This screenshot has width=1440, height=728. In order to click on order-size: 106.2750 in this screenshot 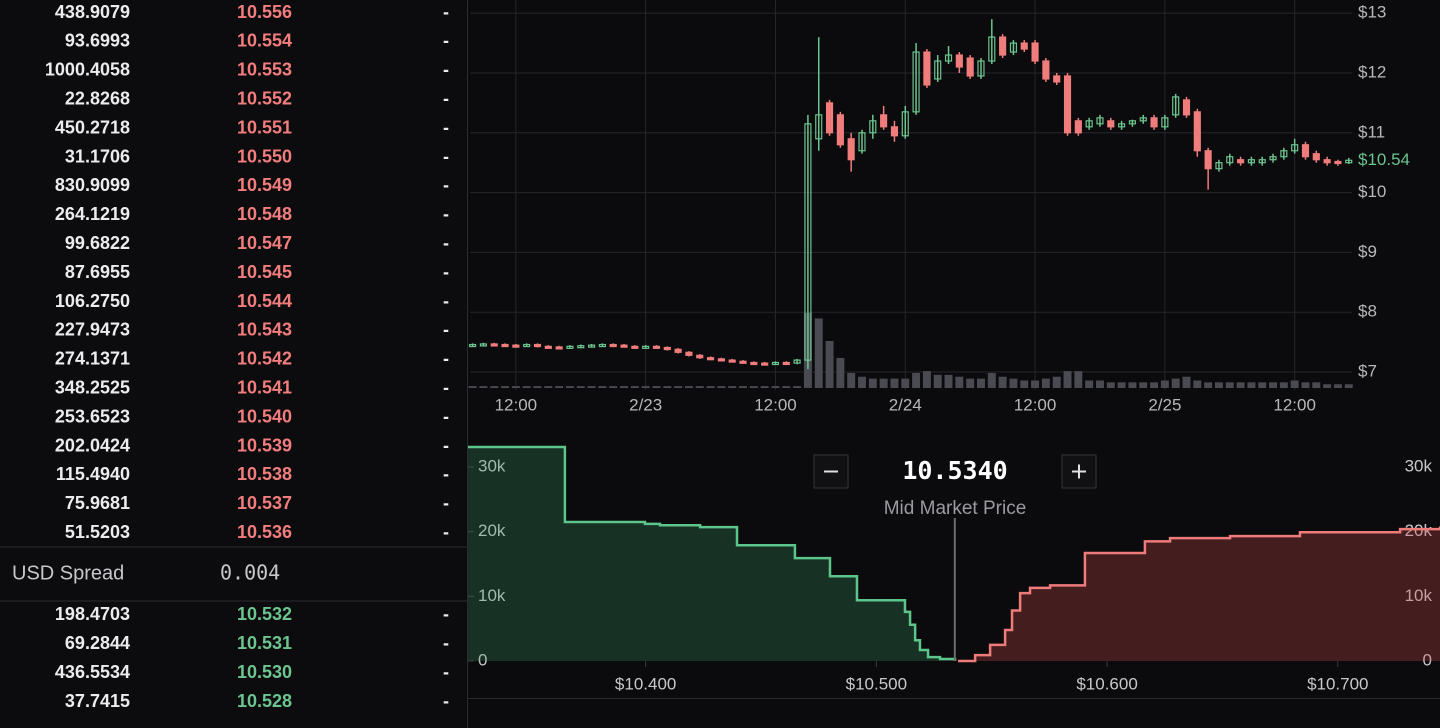, I will do `click(92, 301)`.